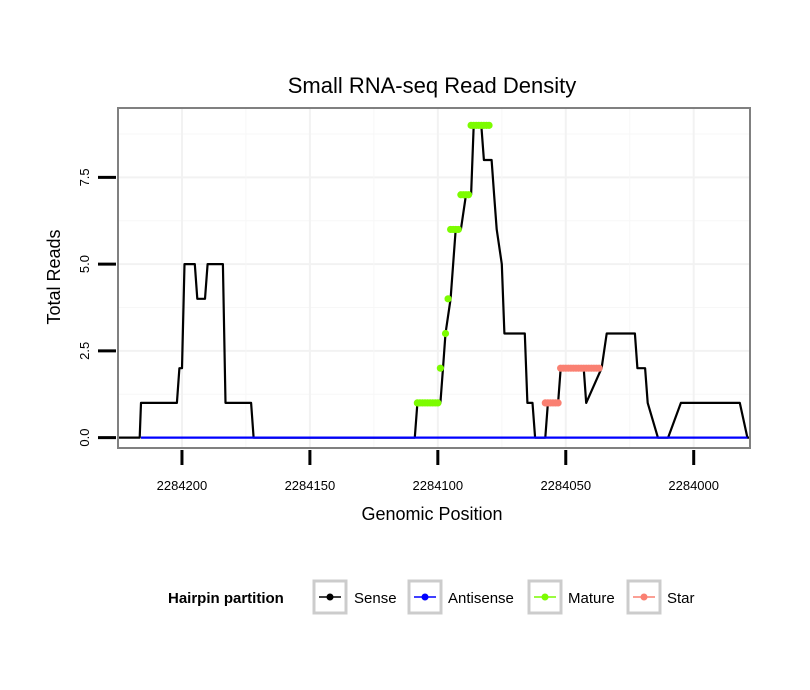 The width and height of the screenshot is (810, 690). Describe the element at coordinates (84, 177) in the screenshot. I see `y-tick-label: 7.5` at that location.